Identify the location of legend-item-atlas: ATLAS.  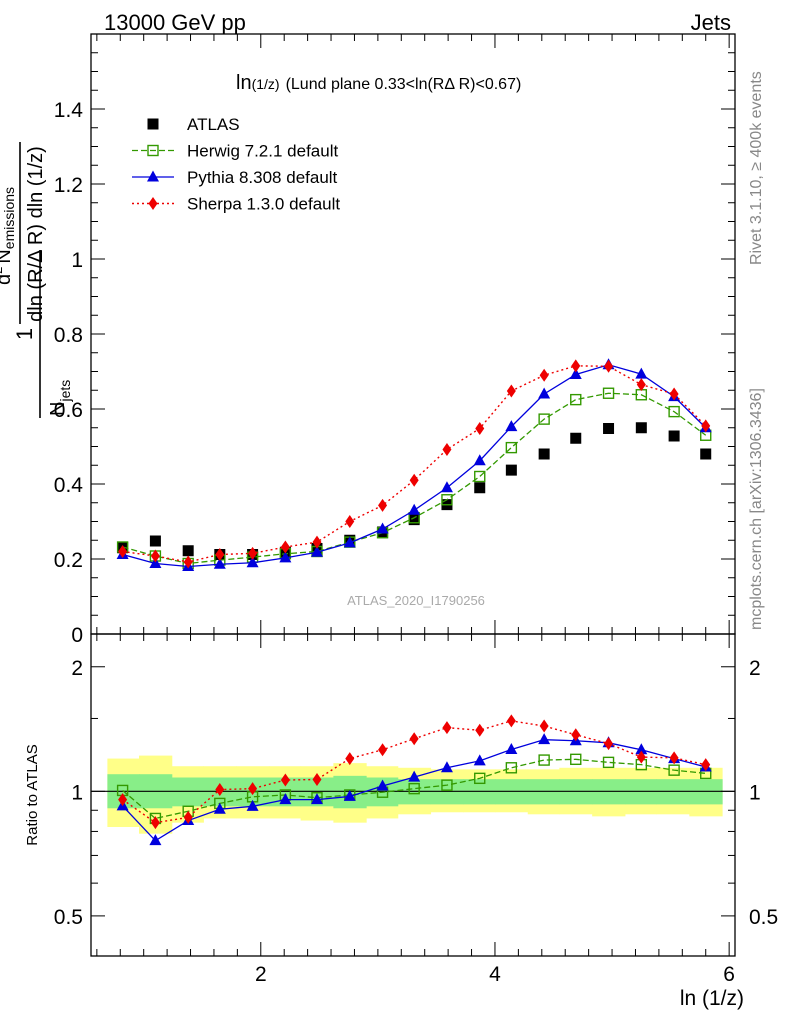
(193, 124).